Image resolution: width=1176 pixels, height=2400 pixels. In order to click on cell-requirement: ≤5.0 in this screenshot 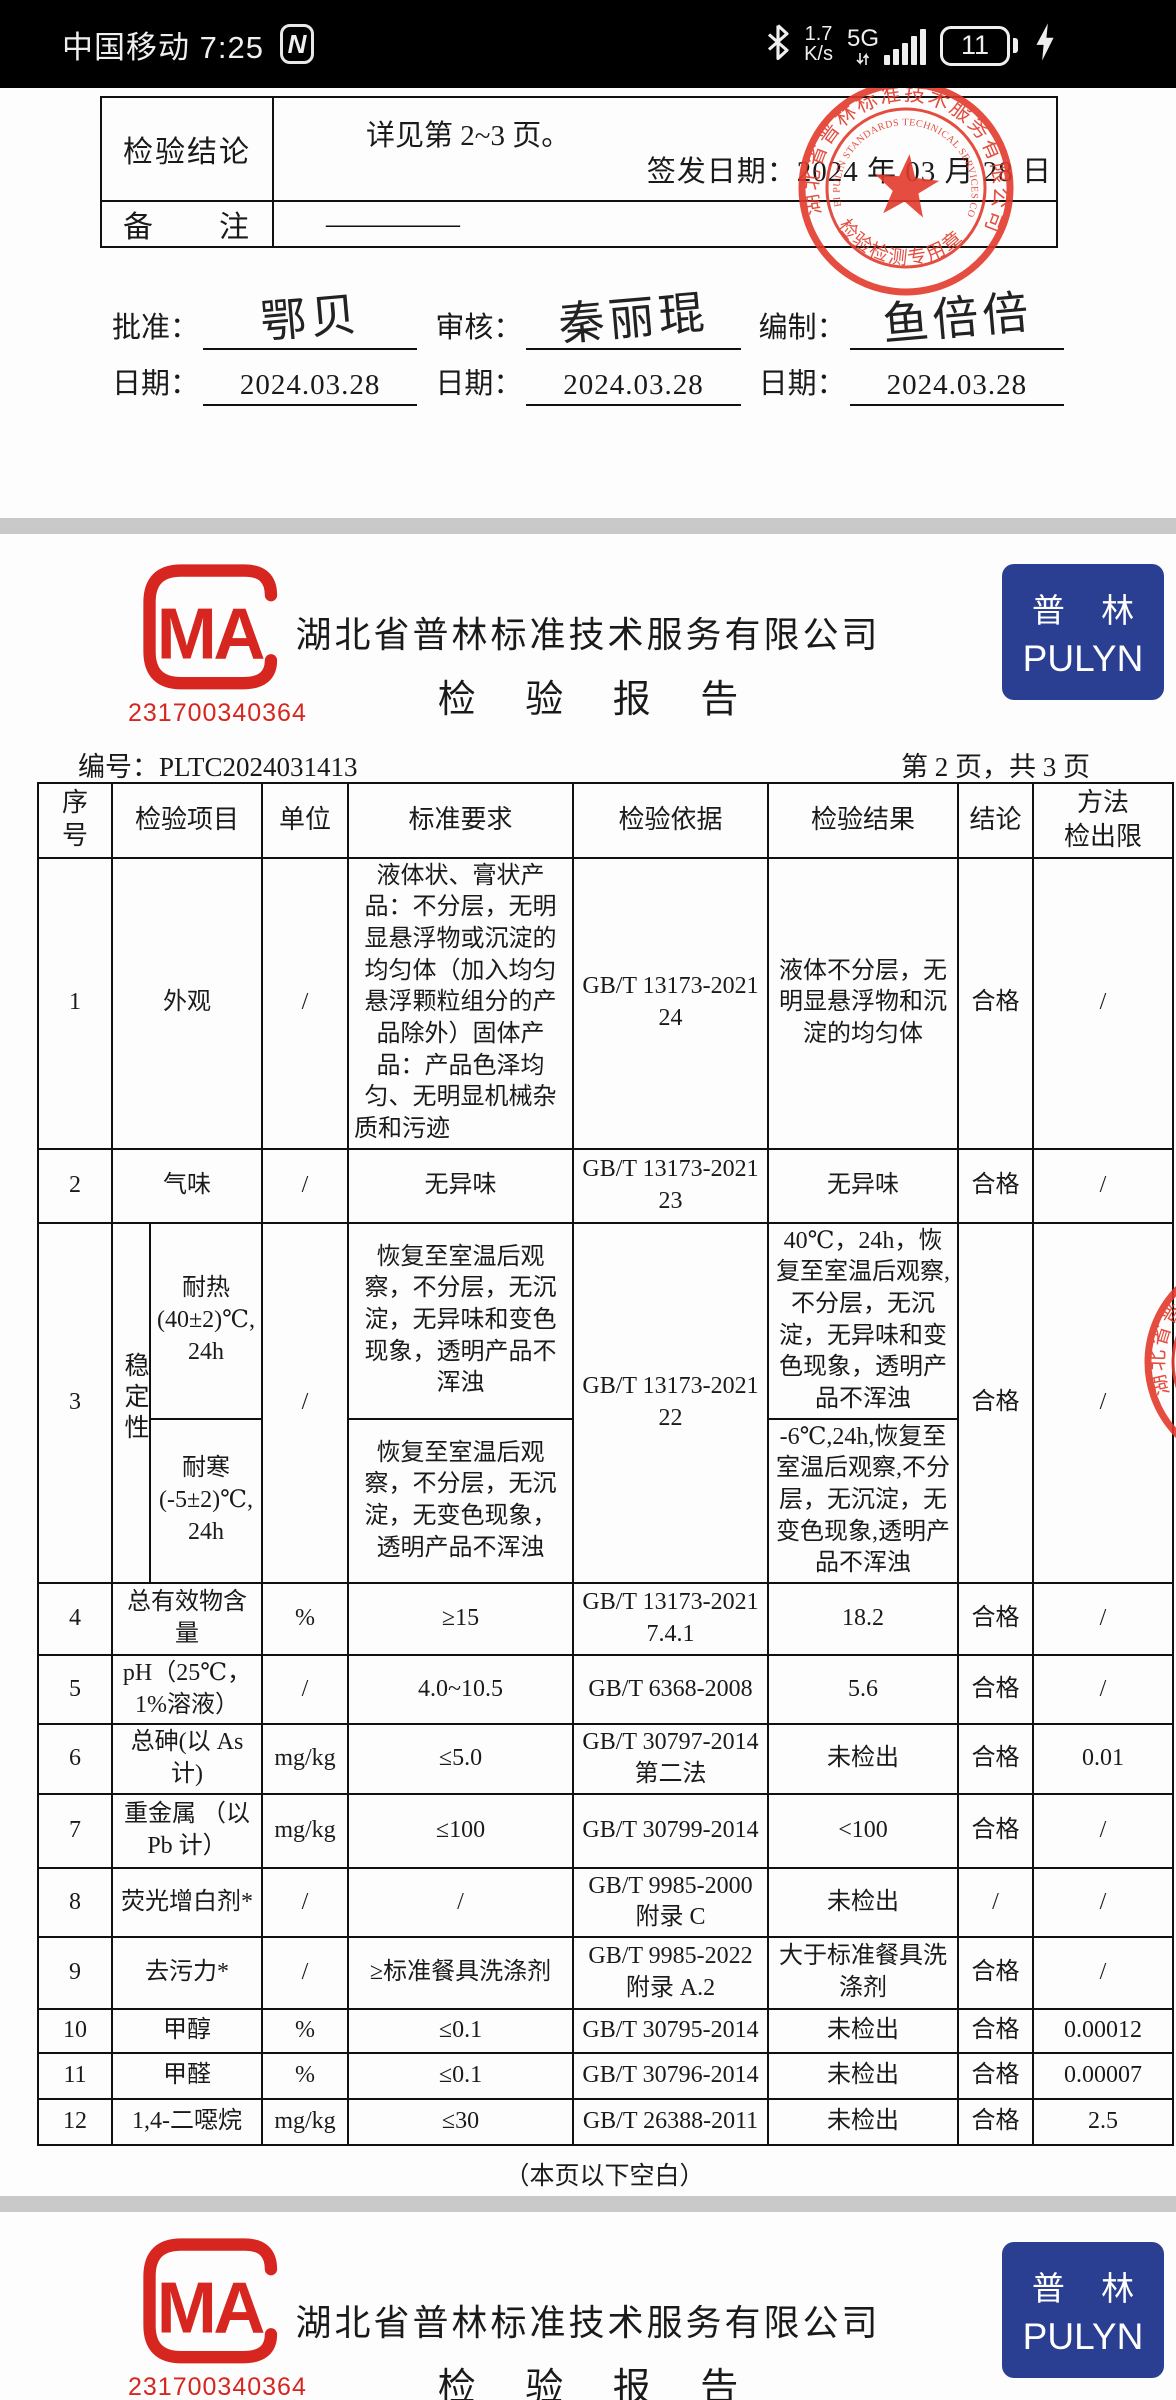, I will do `click(461, 1759)`.